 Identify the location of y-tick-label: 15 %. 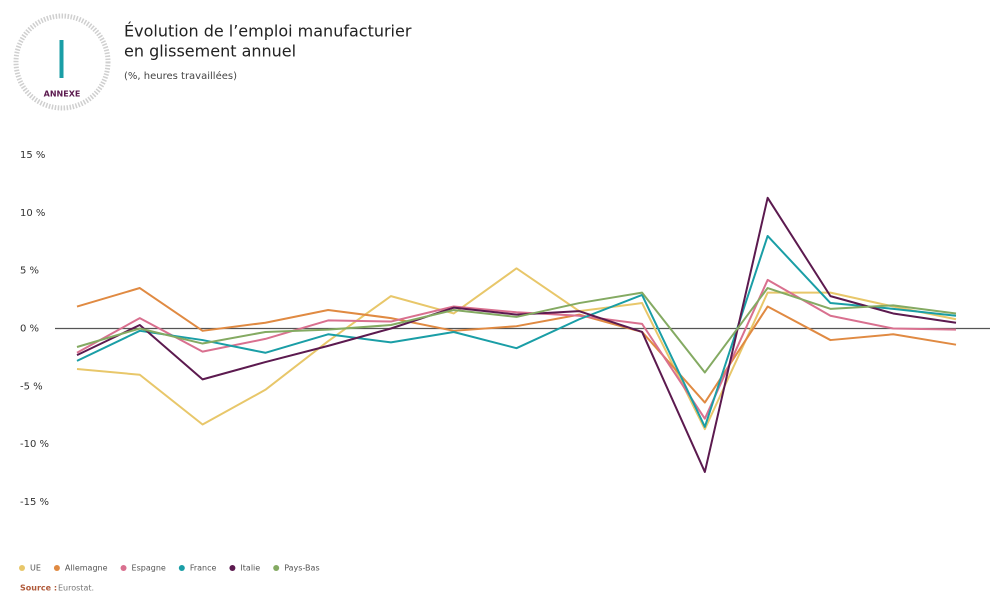
(32, 155).